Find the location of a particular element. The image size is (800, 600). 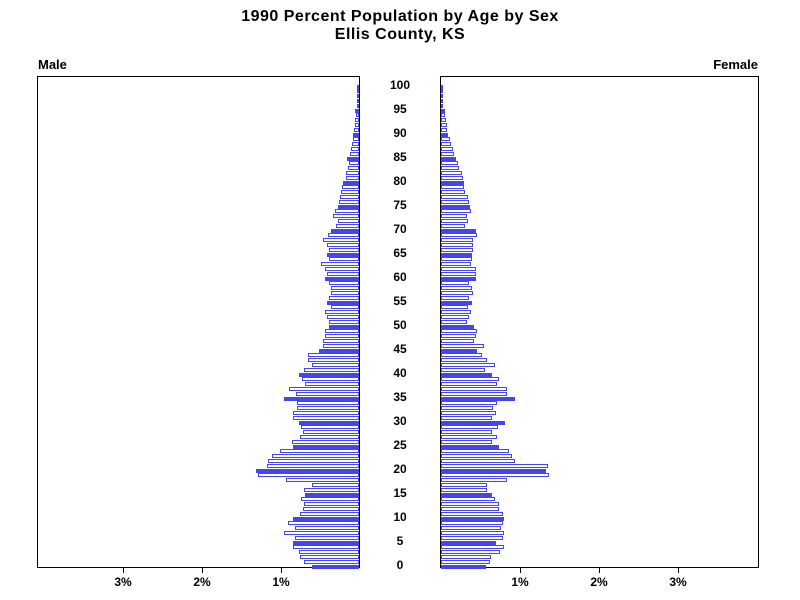

female-pct-3-tick is located at coordinates (678, 570).